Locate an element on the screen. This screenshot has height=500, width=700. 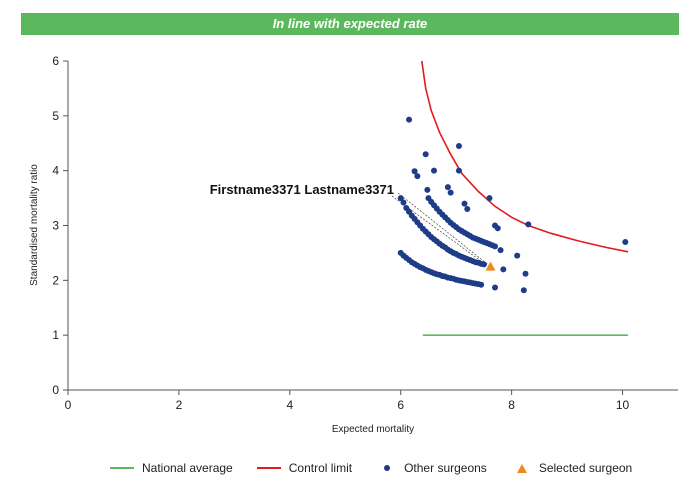
legend-item-others: Other surgeons is located at coordinates (431, 468).